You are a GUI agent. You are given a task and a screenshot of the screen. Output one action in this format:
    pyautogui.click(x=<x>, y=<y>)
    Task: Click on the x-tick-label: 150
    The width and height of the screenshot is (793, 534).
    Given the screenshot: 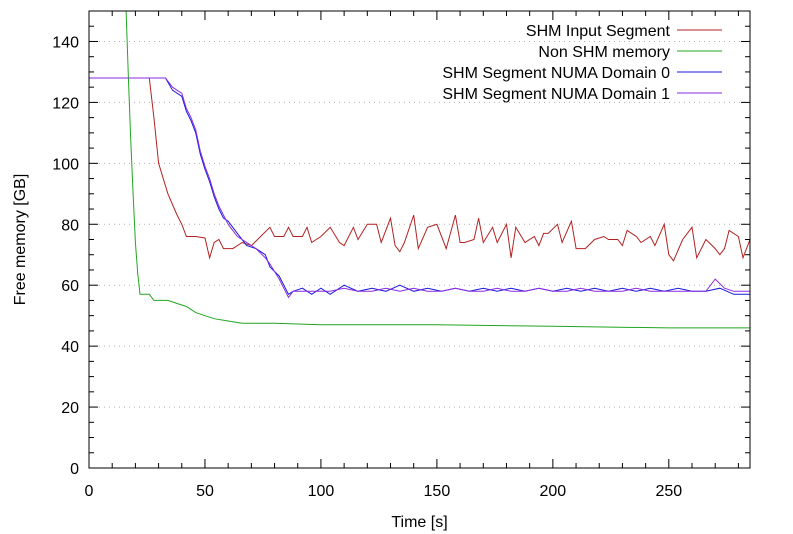 What is the action you would take?
    pyautogui.click(x=437, y=491)
    